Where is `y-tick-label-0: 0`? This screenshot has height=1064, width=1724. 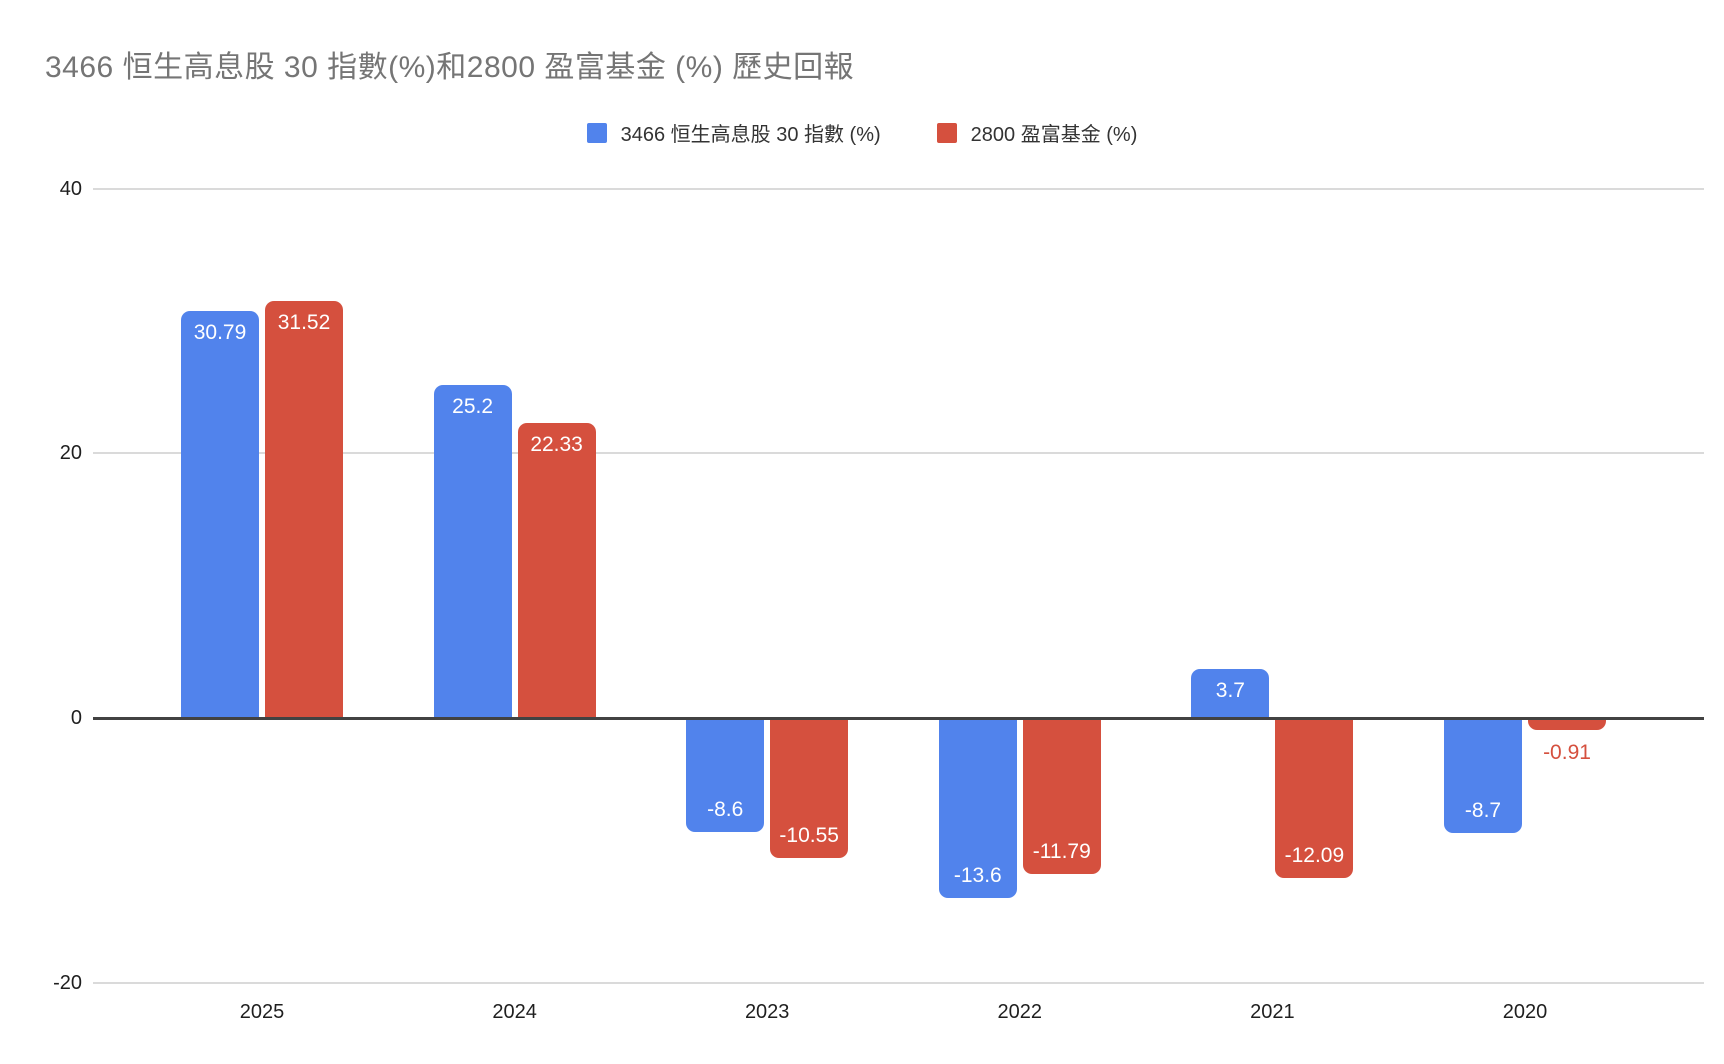
y-tick-label-0: 0 is located at coordinates (76, 718).